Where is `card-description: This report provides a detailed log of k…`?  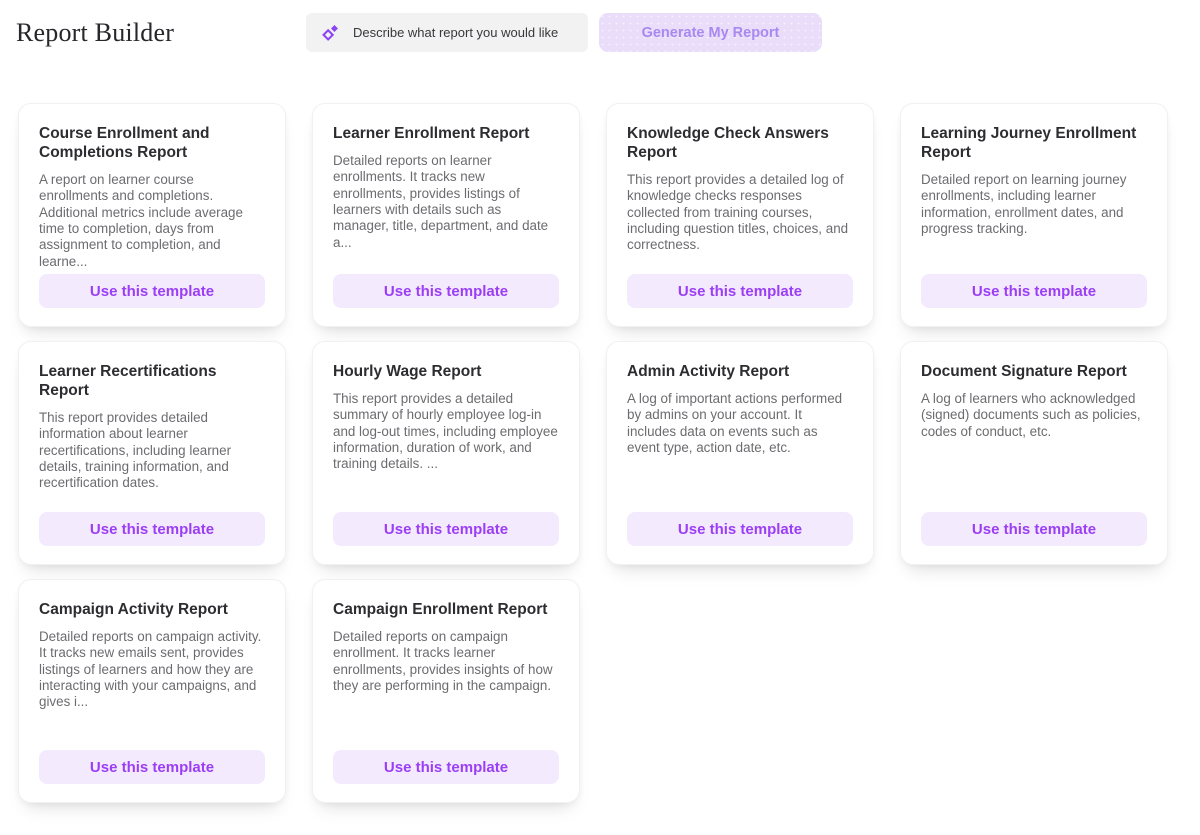 card-description: This report provides a detailed log of k… is located at coordinates (738, 212).